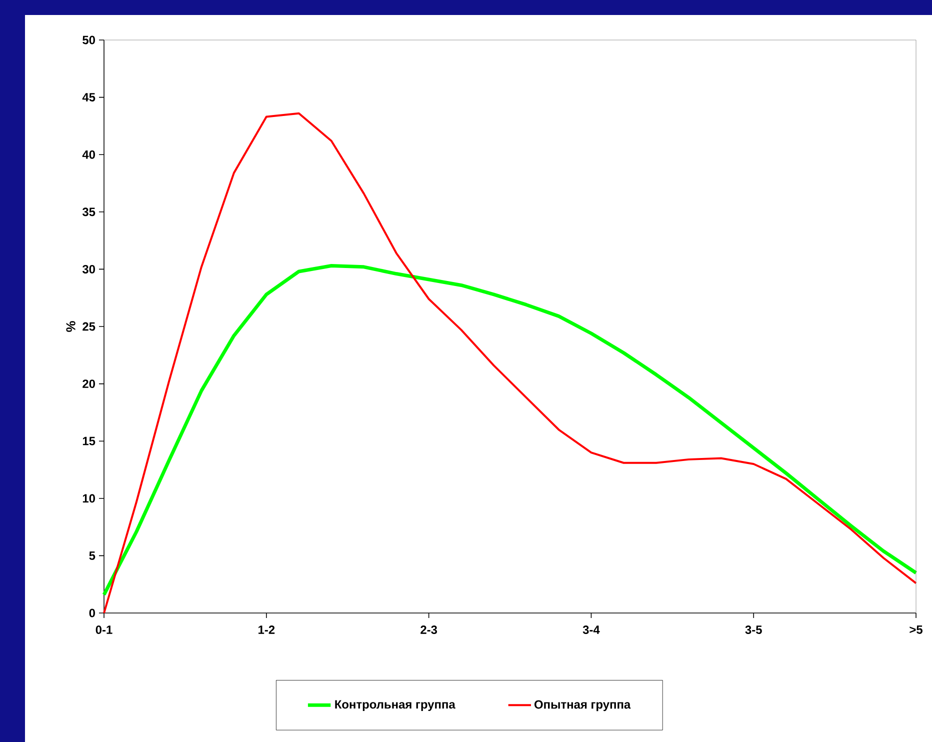 This screenshot has width=932, height=742. Describe the element at coordinates (88, 384) in the screenshot. I see `y-tick-label: 20` at that location.